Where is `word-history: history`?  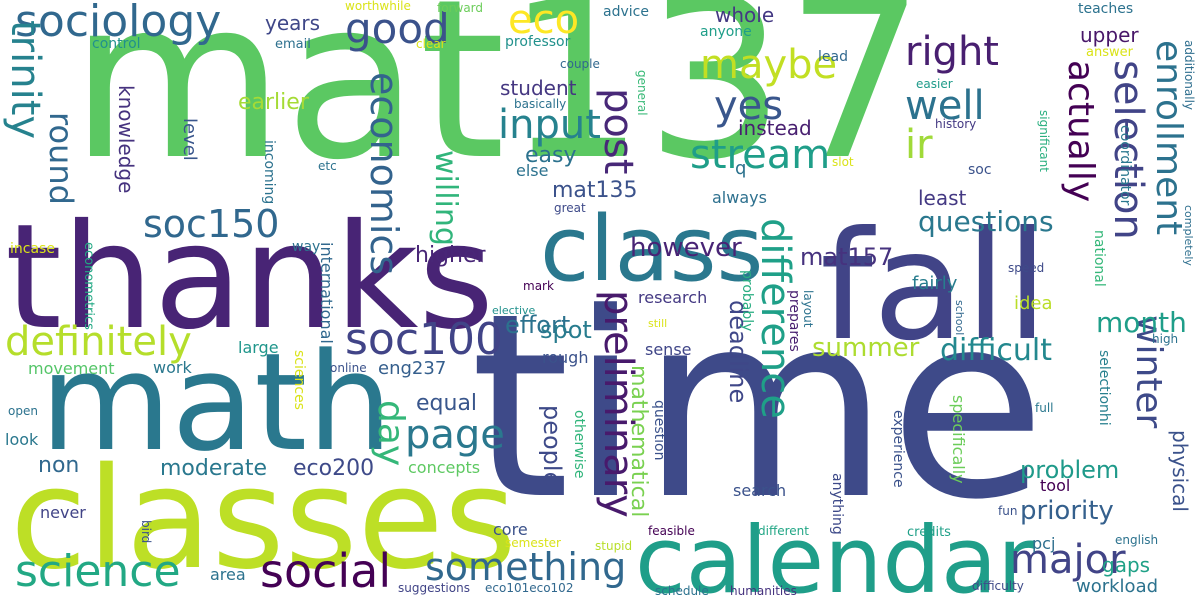
word-history: history is located at coordinates (956, 124).